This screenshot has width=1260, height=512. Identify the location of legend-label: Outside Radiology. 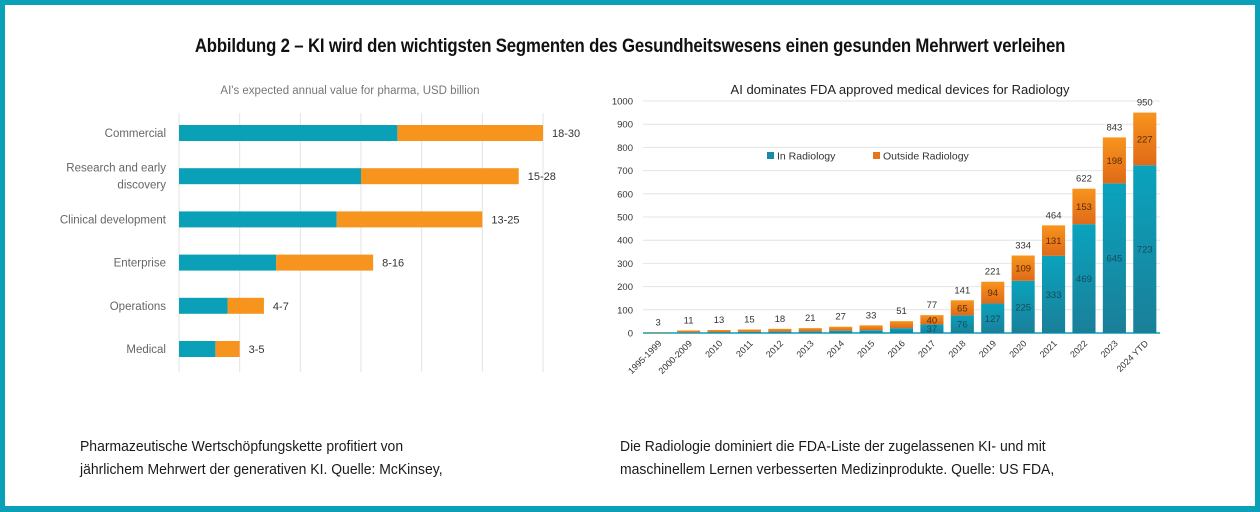
(926, 157).